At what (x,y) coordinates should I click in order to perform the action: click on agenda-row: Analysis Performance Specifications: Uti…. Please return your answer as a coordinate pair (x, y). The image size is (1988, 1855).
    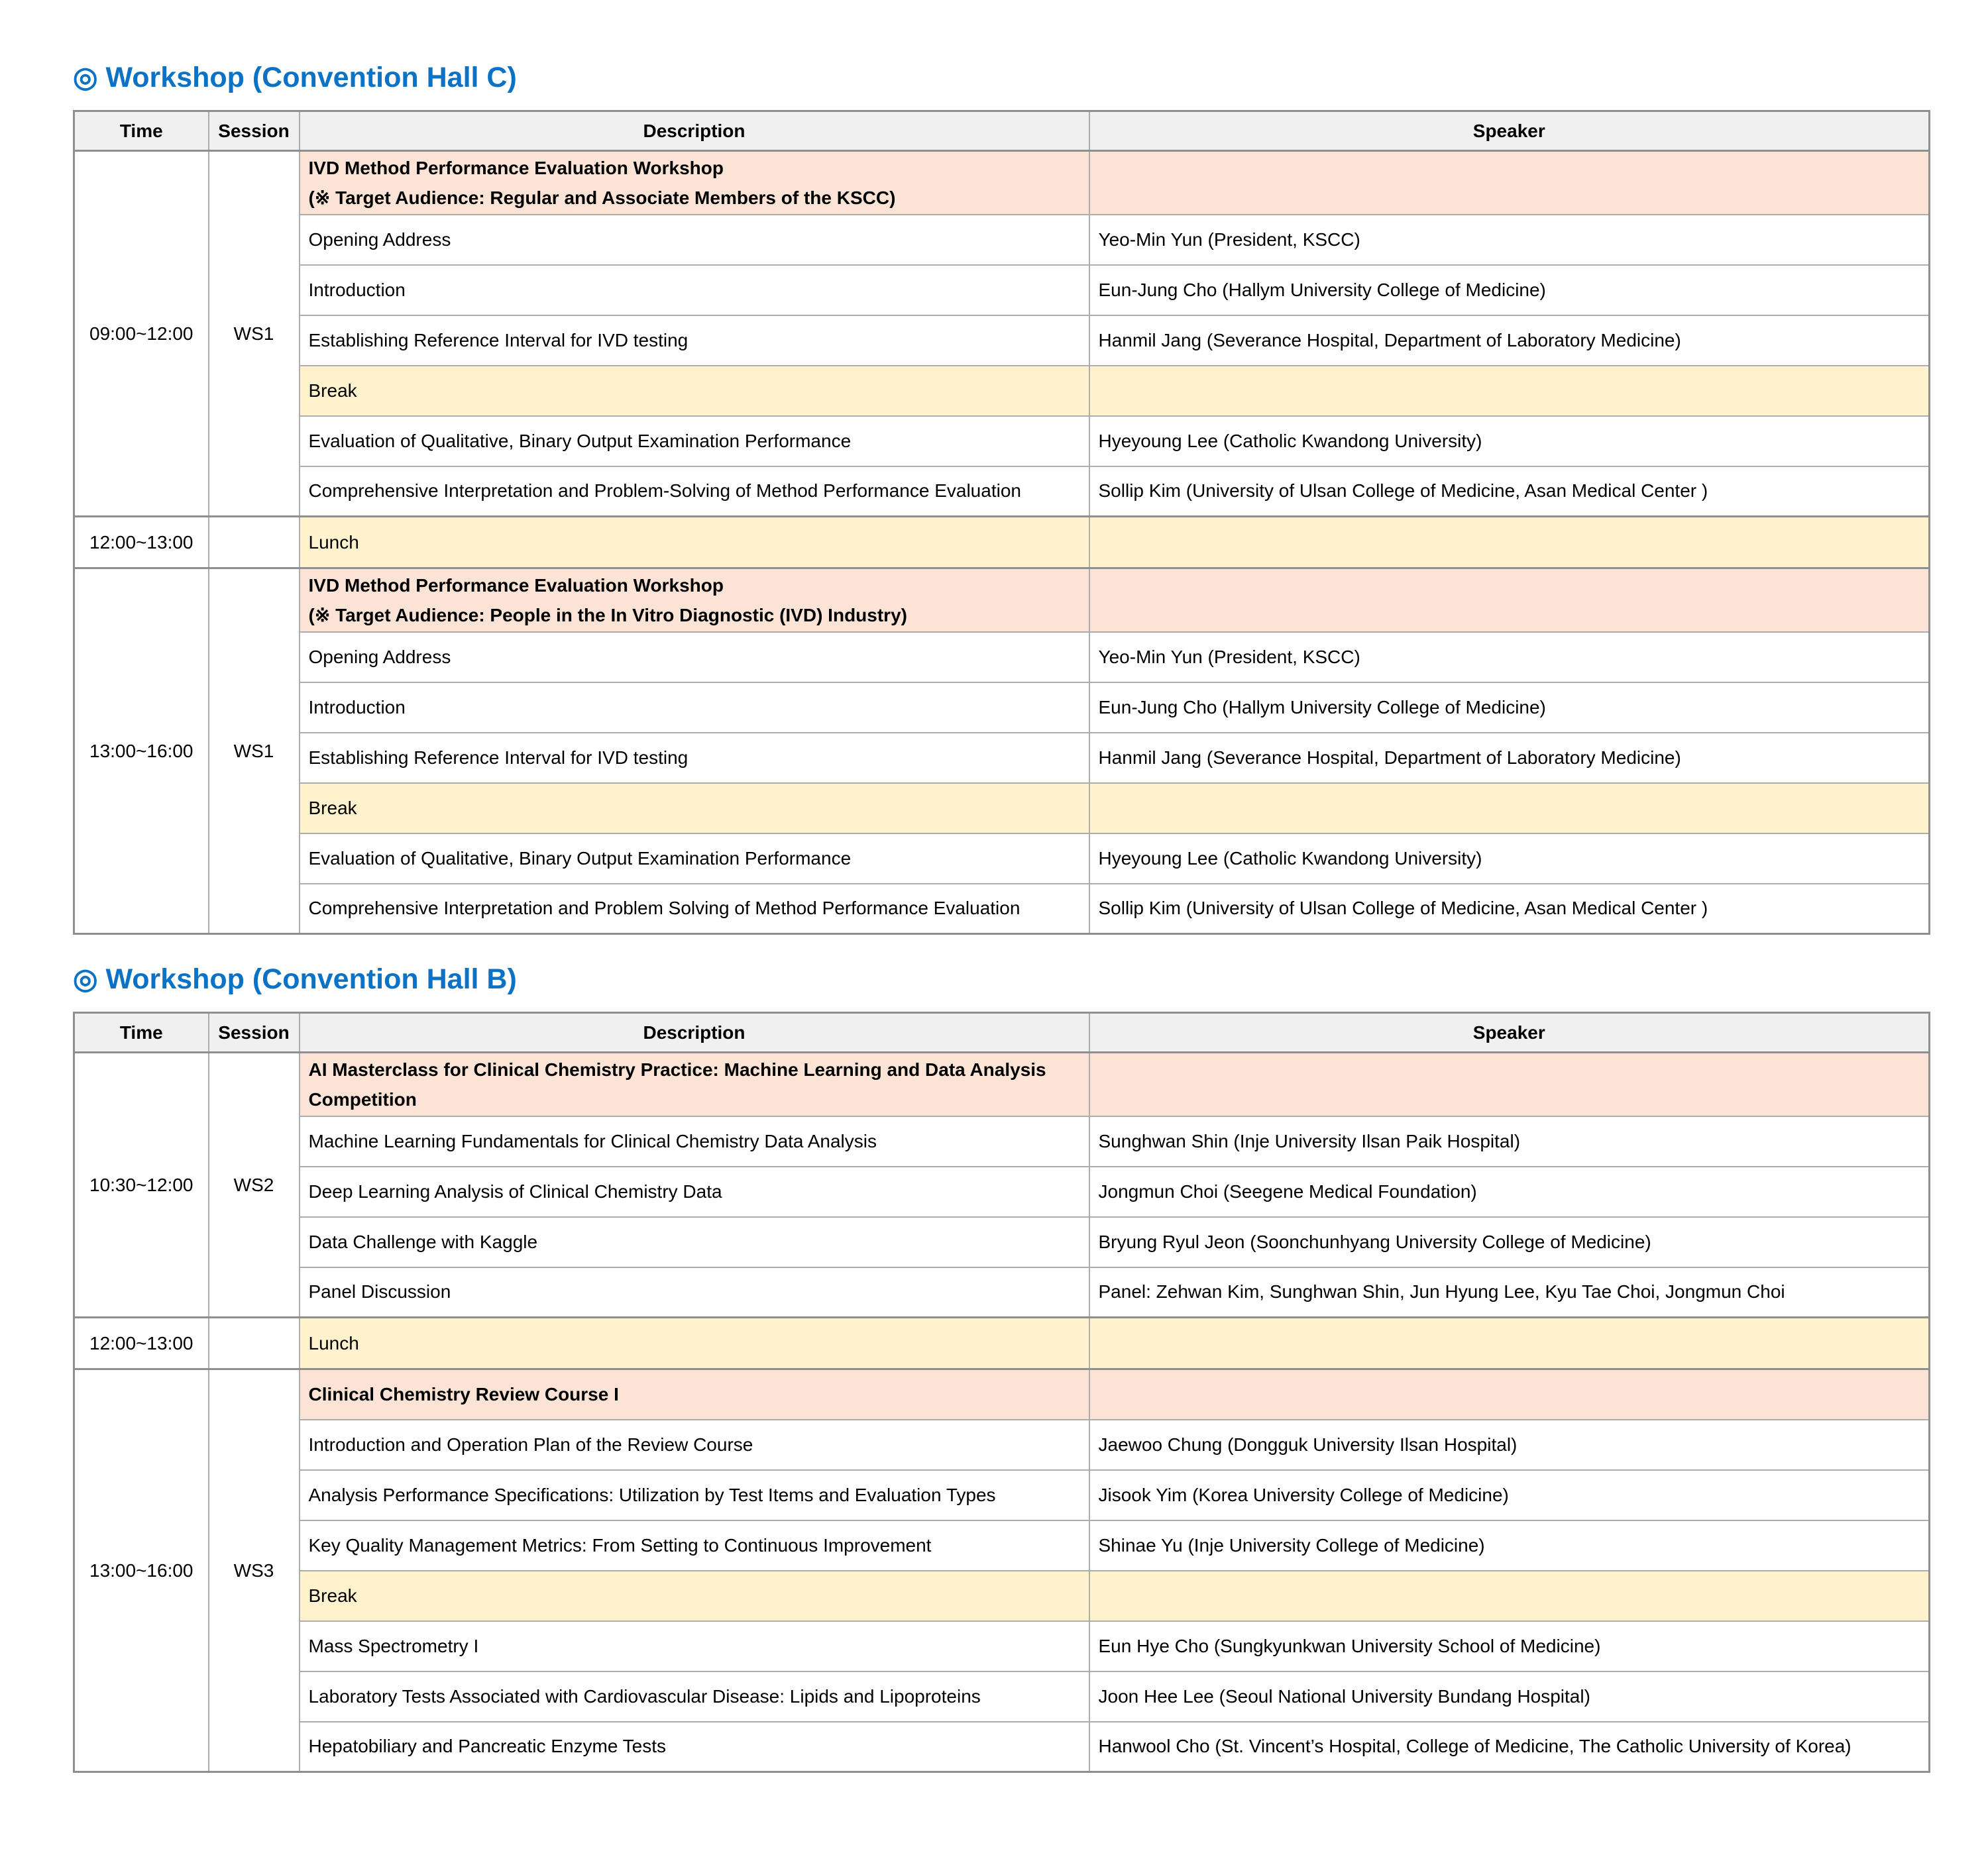
    Looking at the image, I should click on (1002, 1495).